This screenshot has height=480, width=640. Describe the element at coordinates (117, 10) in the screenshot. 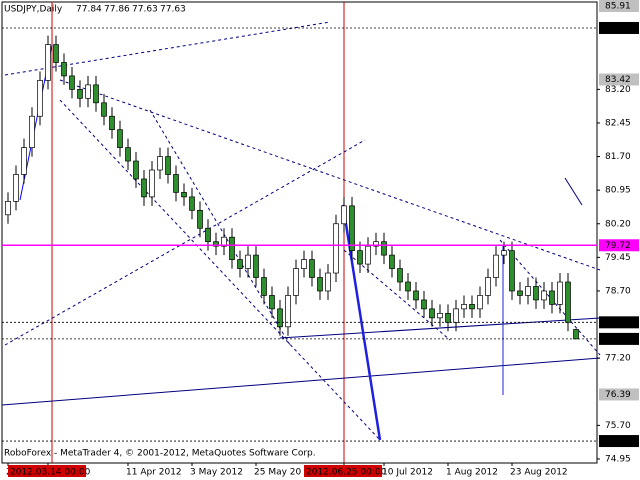

I see `ohlc-high: 77.86` at that location.